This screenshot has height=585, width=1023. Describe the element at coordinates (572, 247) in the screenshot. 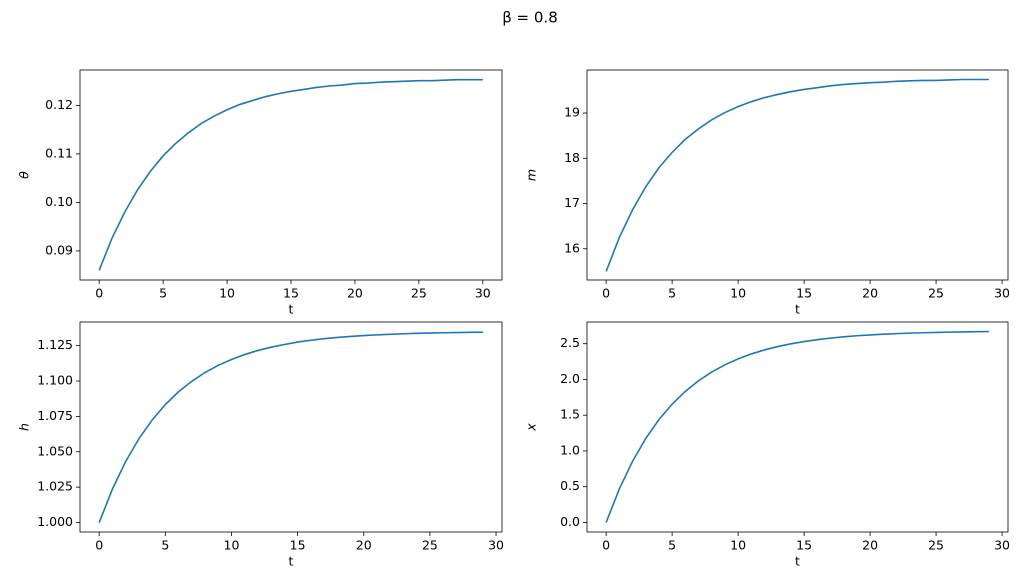

I see `y-tick-label: 16` at that location.